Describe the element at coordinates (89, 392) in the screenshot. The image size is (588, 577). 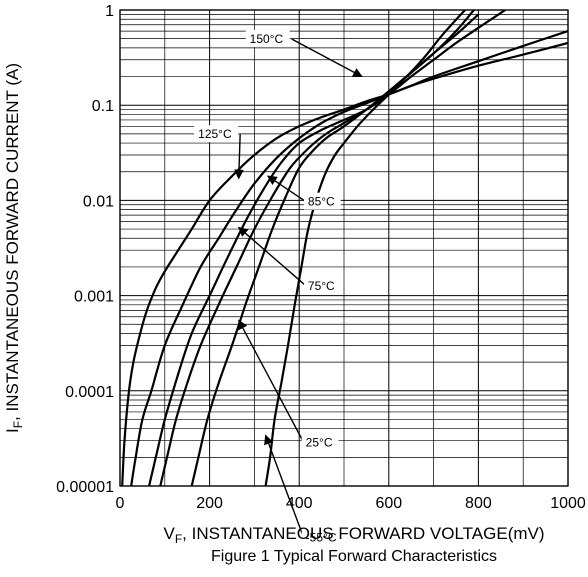
I see `y-tick-label: 0.0001` at that location.